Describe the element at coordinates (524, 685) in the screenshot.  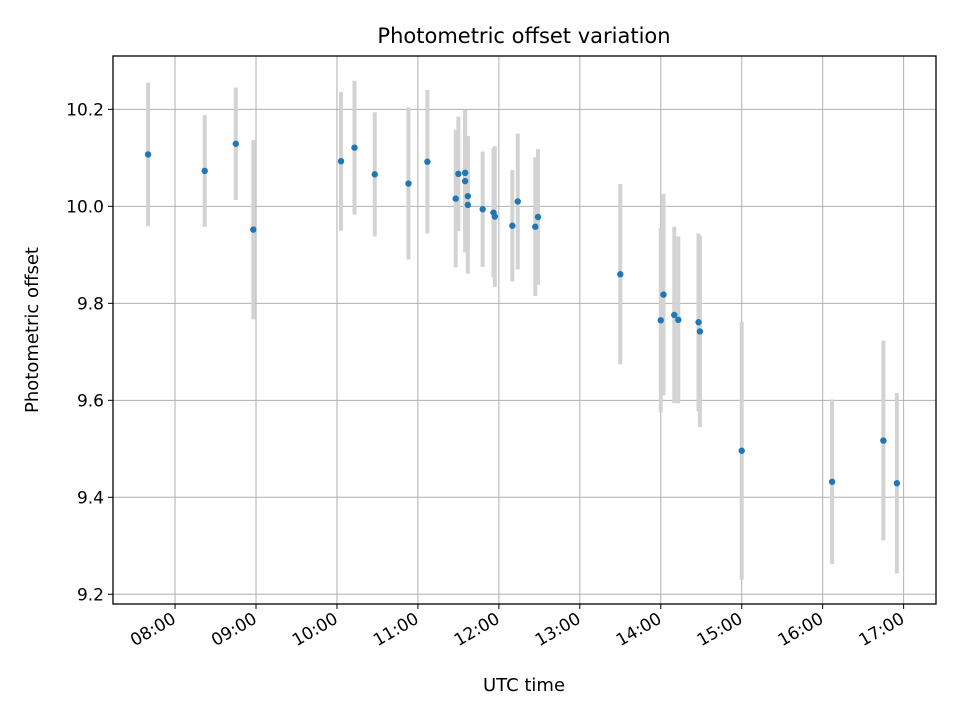
I see `x-axis-label: UTC time` at that location.